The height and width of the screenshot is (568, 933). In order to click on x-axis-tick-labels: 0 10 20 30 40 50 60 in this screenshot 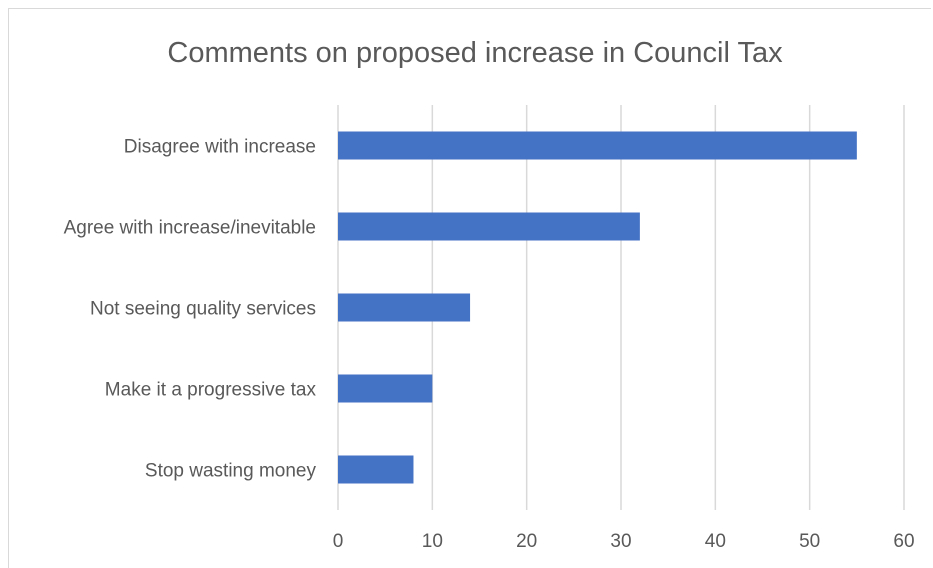, I will do `click(624, 541)`.